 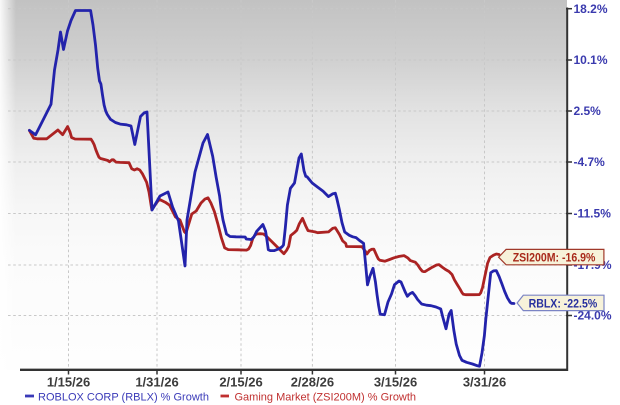 I want to click on svg-text: RBLX: -22.5%, so click(x=563, y=304).